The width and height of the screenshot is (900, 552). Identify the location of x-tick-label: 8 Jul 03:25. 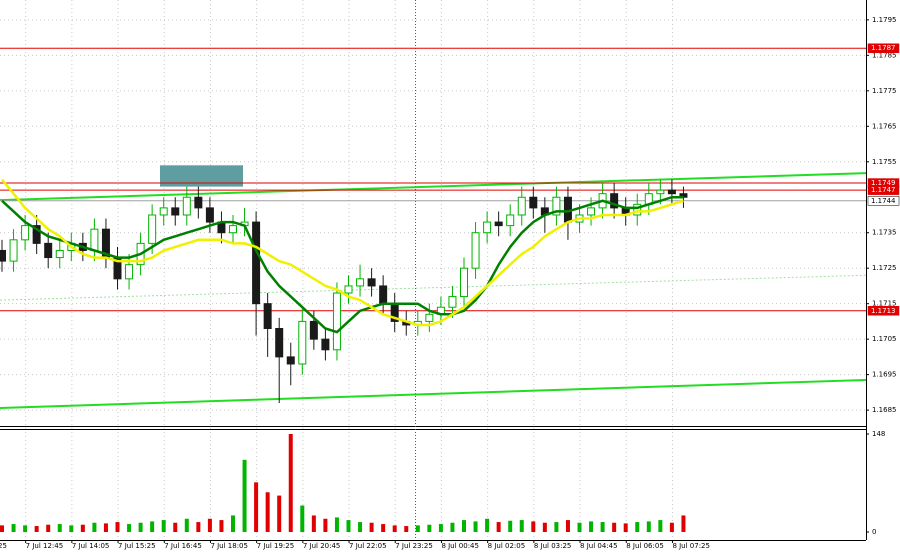
(553, 546).